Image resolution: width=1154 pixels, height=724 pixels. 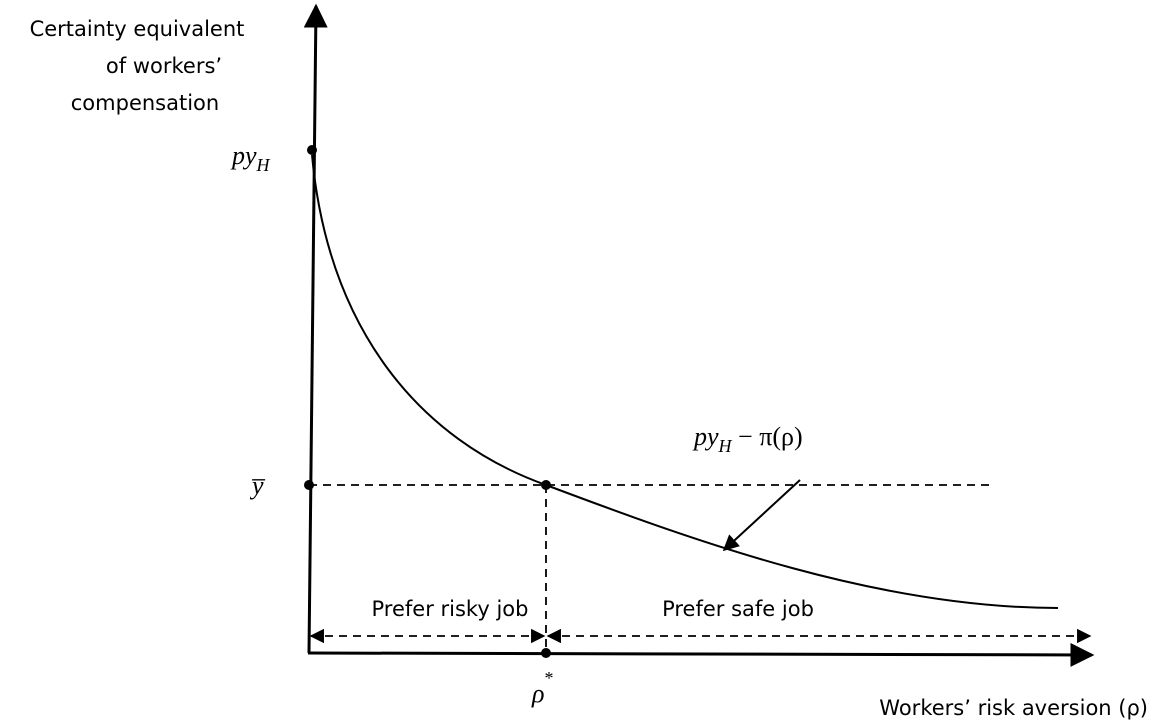 What do you see at coordinates (257, 485) in the screenshot?
I see `point-label: y̅` at bounding box center [257, 485].